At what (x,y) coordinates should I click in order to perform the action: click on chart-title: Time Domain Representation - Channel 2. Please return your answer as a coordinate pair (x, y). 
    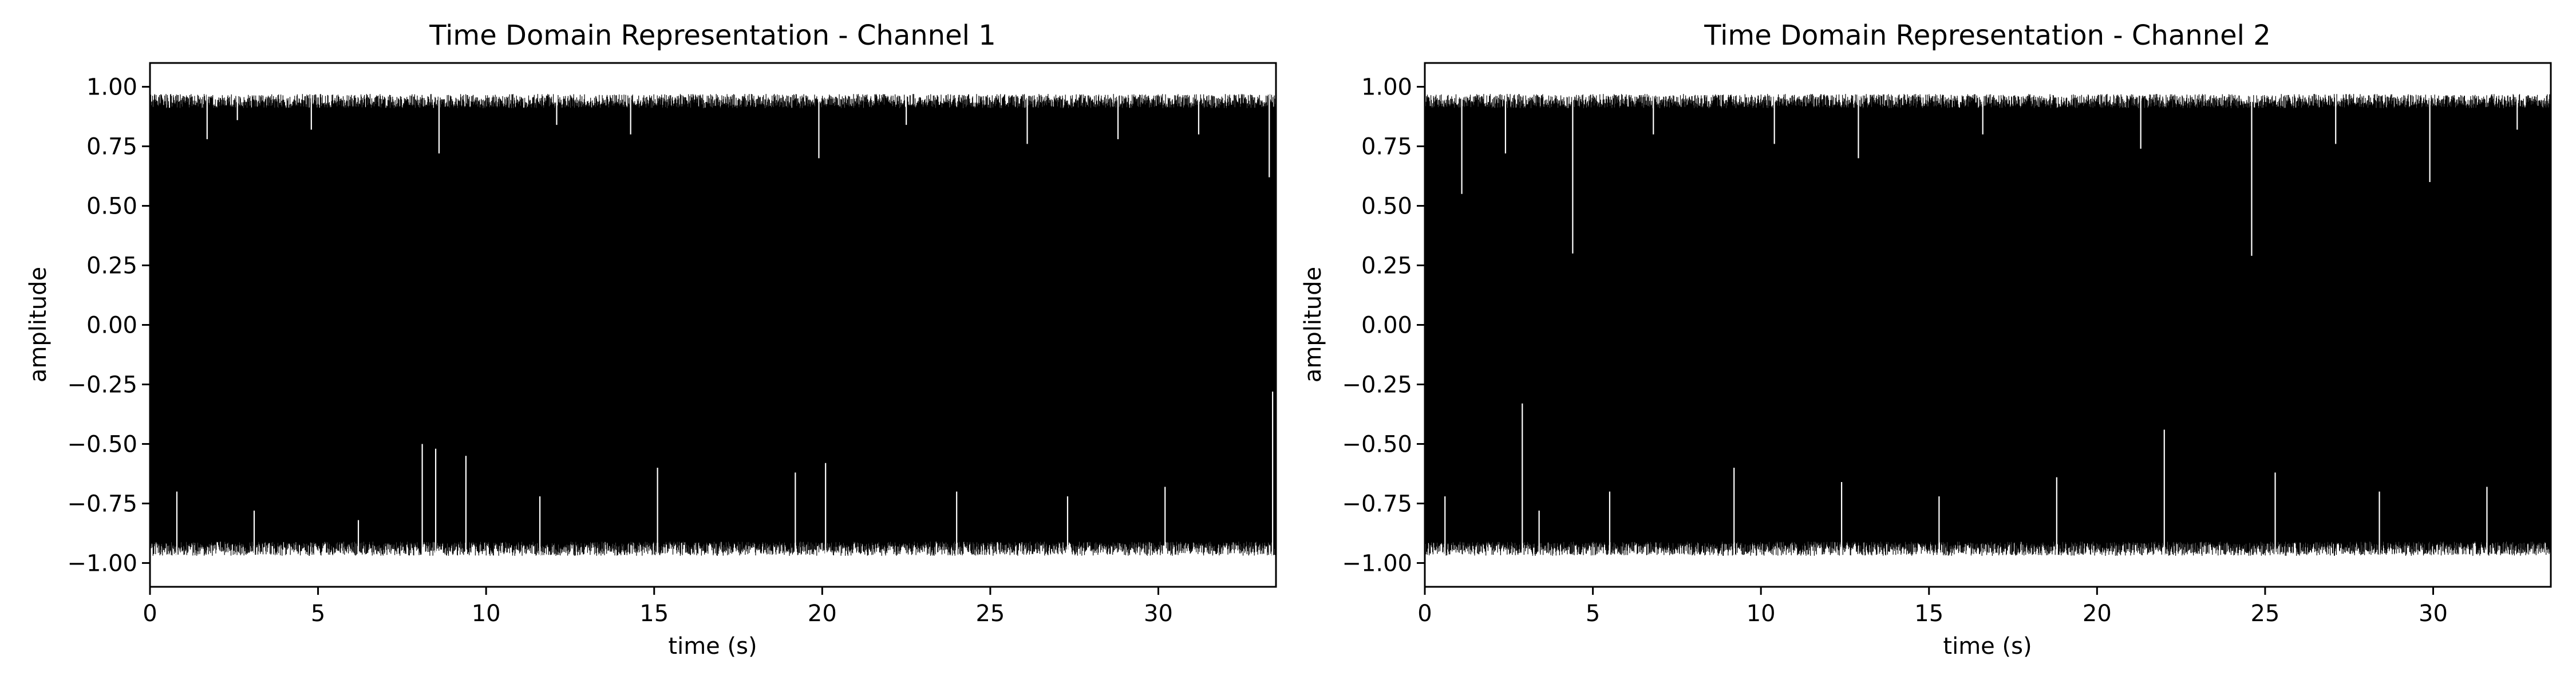
    Looking at the image, I should click on (1987, 35).